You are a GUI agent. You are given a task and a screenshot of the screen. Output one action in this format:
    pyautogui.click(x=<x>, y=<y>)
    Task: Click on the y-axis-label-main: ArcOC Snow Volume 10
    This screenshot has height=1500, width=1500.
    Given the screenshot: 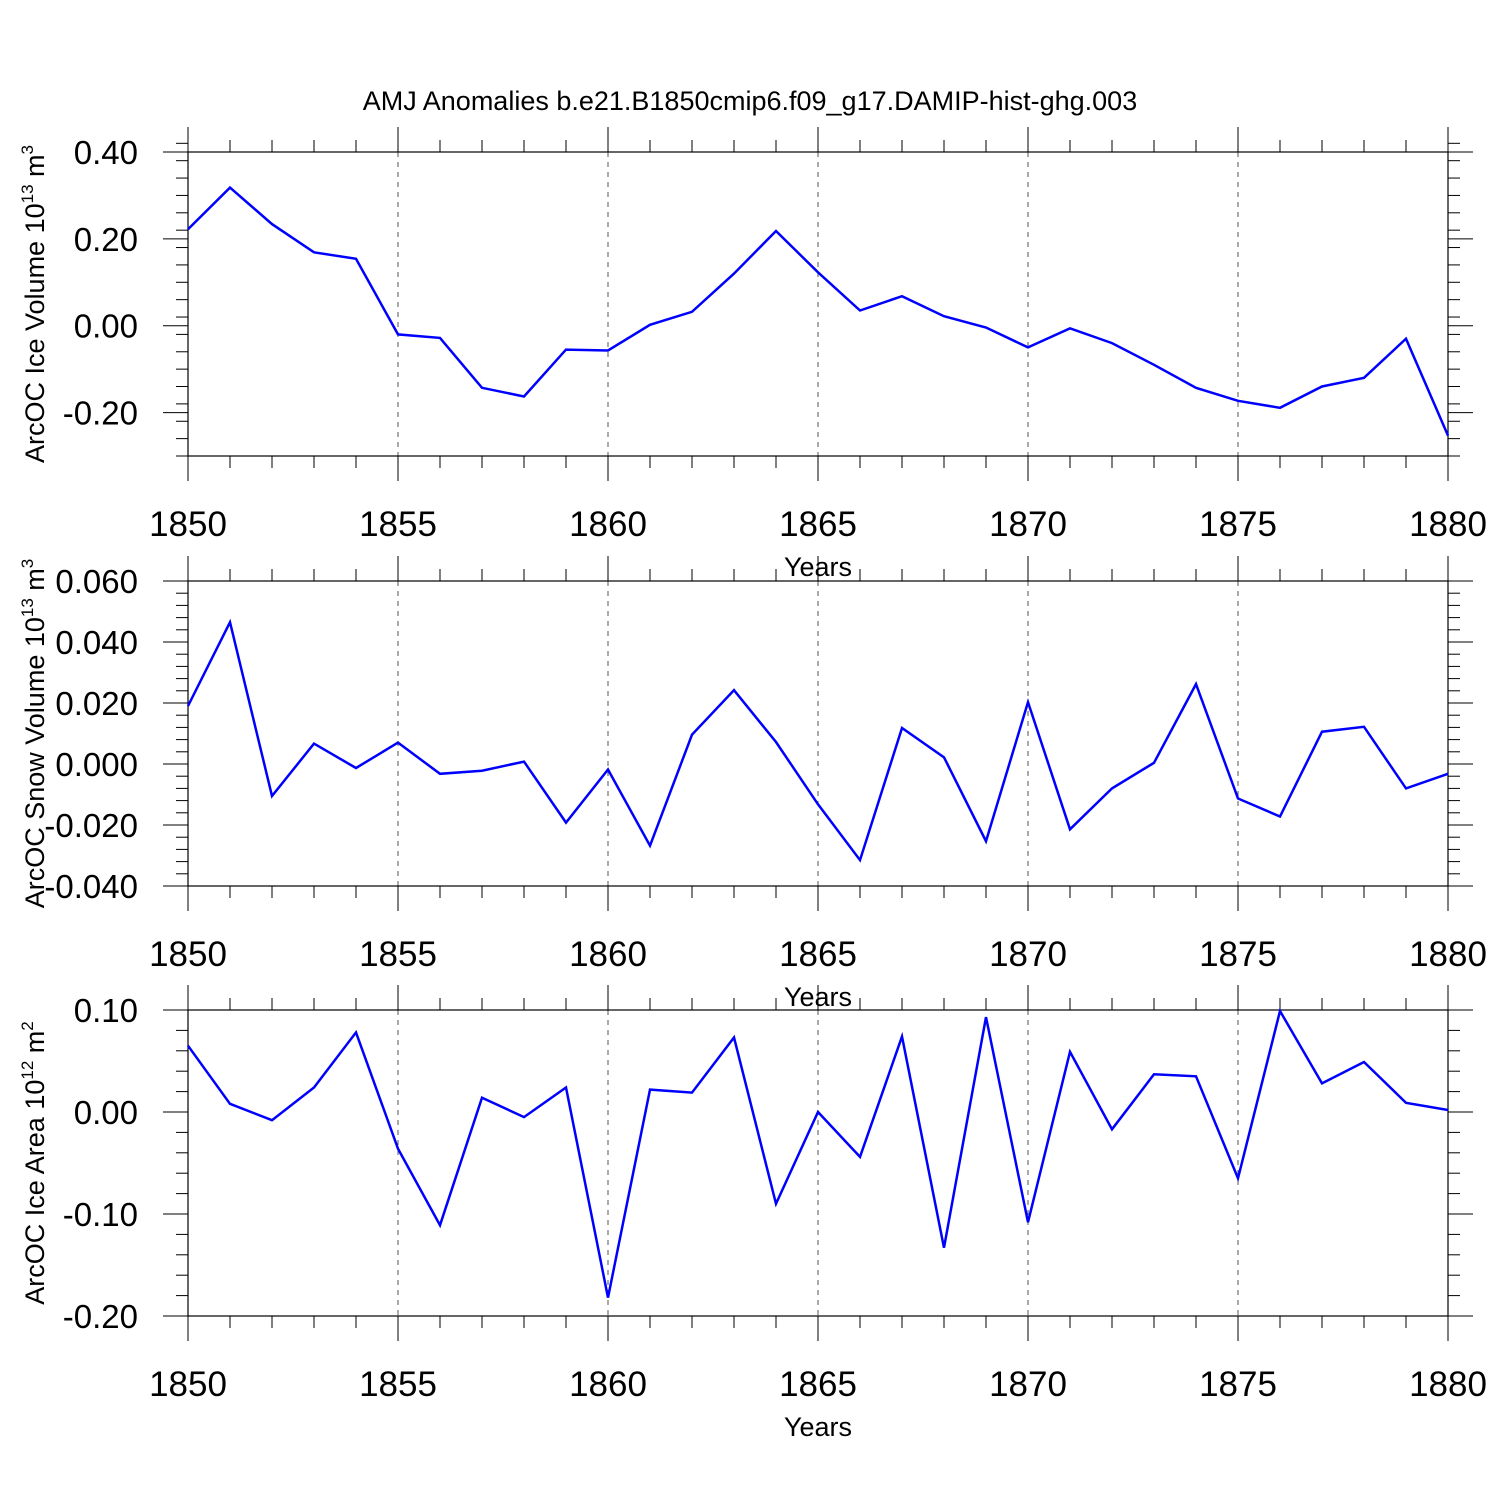 What is the action you would take?
    pyautogui.click(x=35, y=762)
    